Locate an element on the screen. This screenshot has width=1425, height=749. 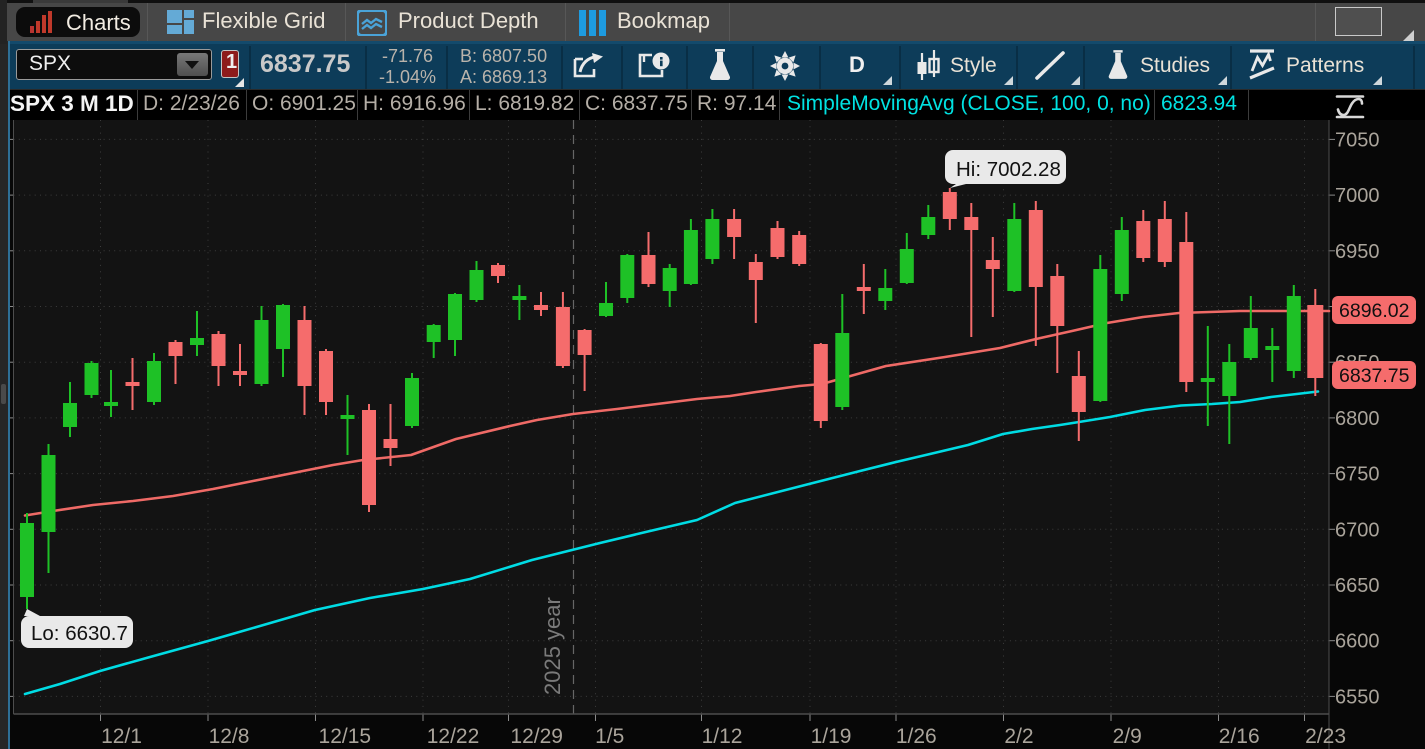
svg-text: 1/26 is located at coordinates (916, 736).